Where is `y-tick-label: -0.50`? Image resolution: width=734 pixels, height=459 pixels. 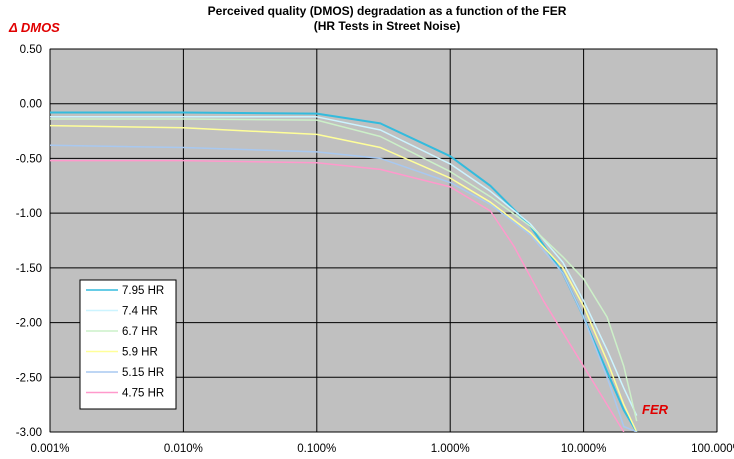
y-tick-label: -0.50 is located at coordinates (29, 159).